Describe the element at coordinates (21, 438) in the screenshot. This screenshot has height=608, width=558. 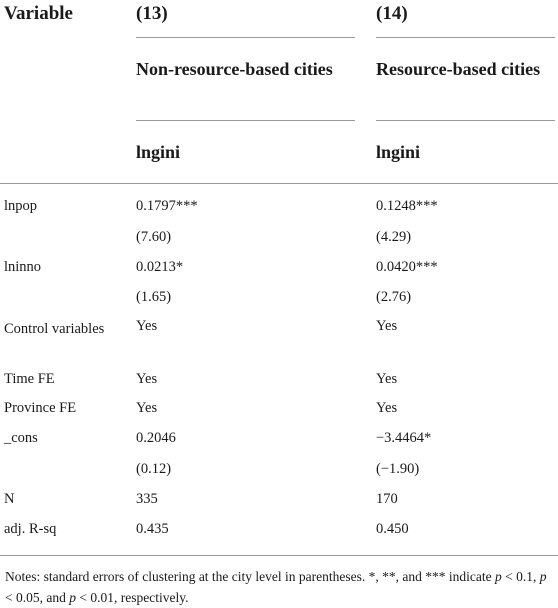
I see `row-label: _cons` at that location.